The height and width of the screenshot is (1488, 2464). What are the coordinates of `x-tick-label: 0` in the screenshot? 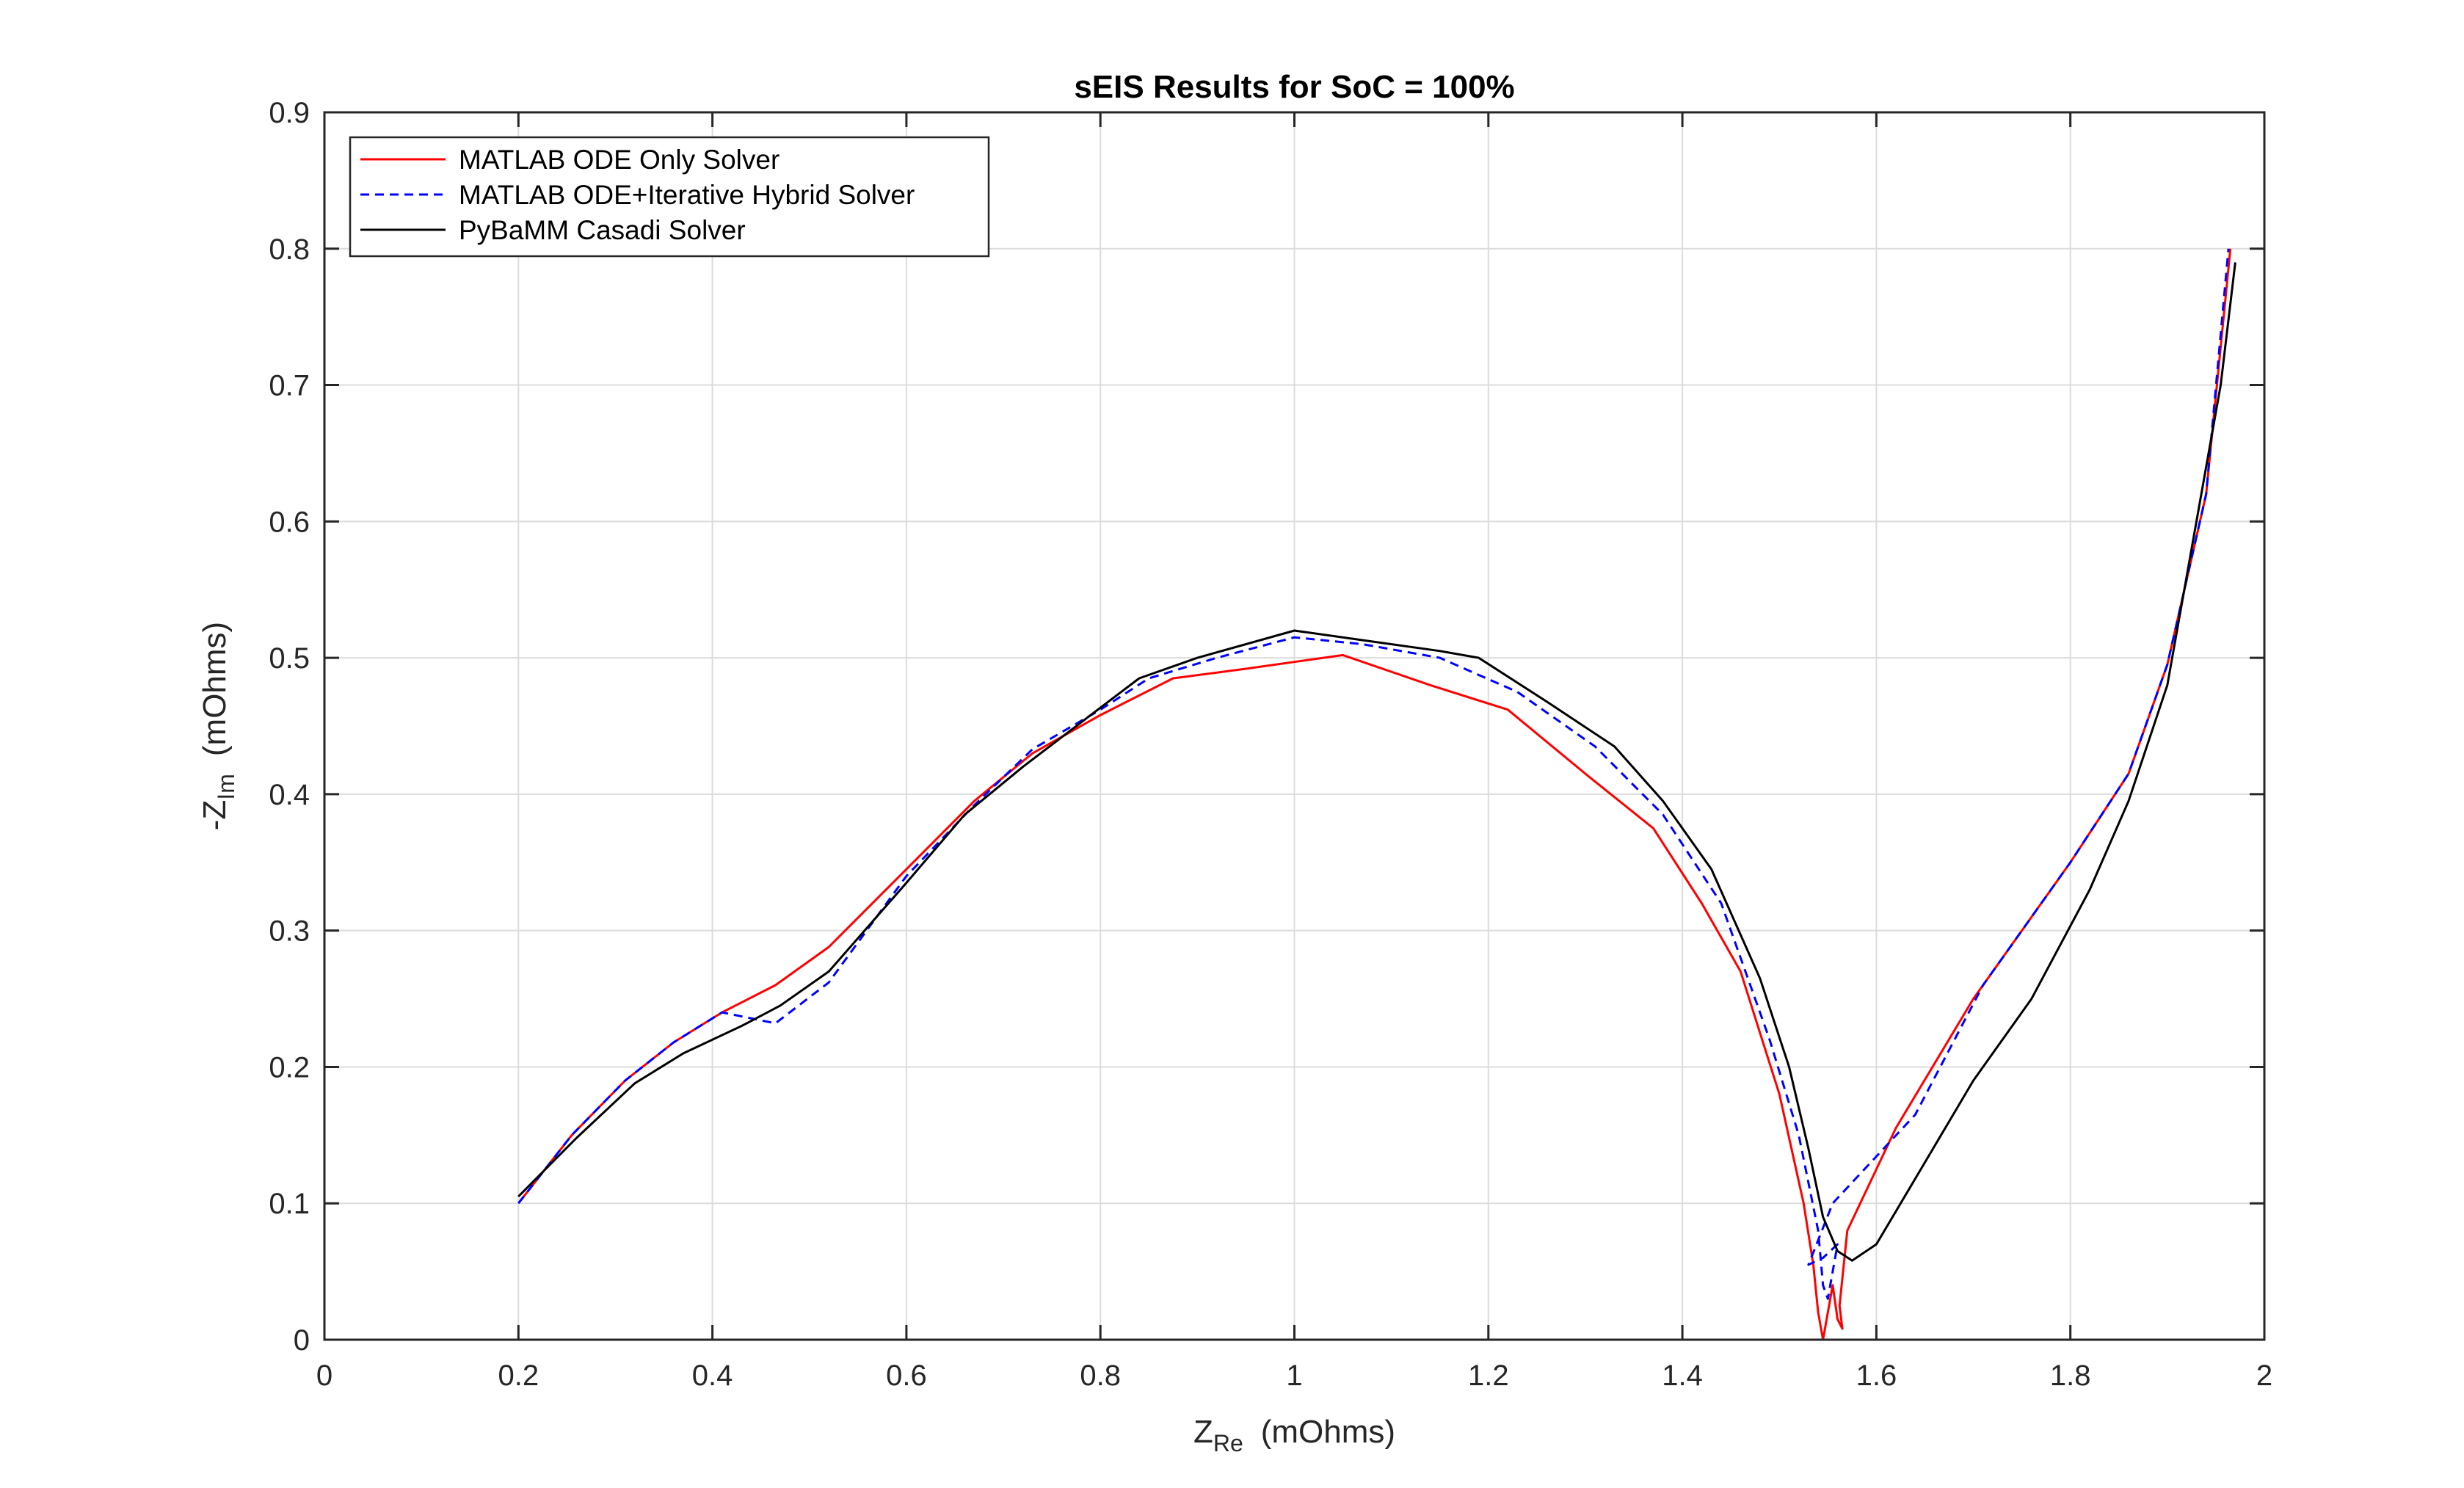 It's located at (324, 1376).